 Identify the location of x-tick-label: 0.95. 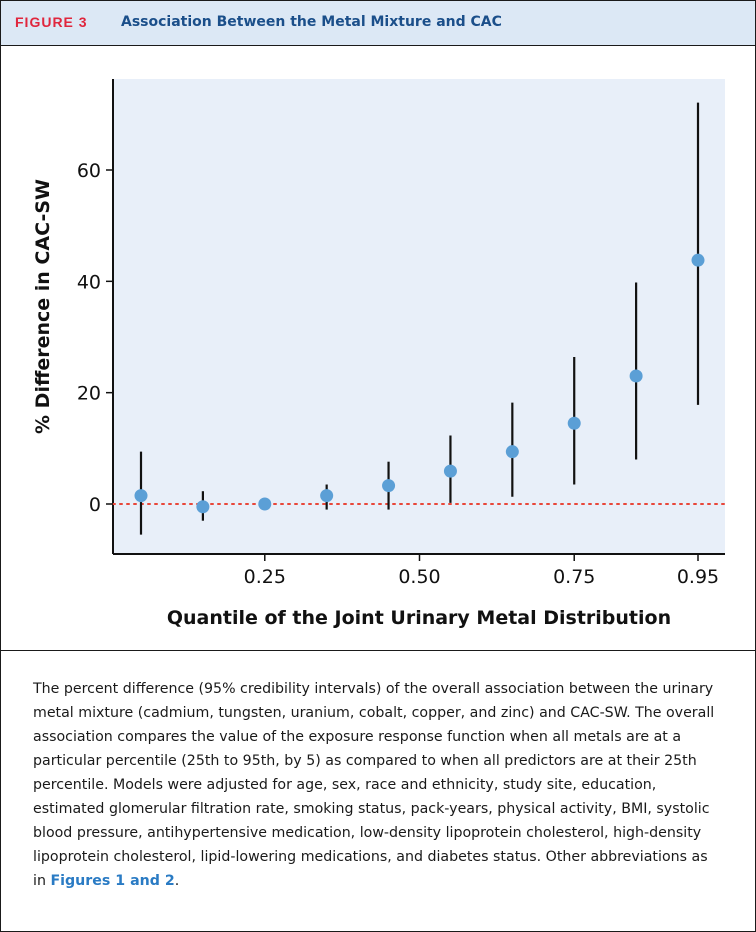
(698, 577).